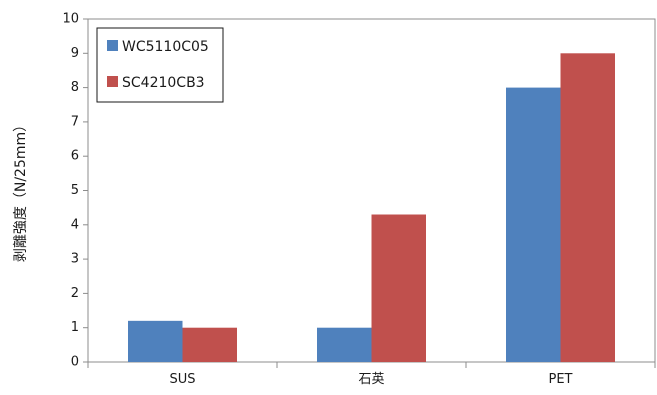 This screenshot has height=395, width=657. What do you see at coordinates (112, 45) in the screenshot?
I see `legend-swatch-wc5110c05` at bounding box center [112, 45].